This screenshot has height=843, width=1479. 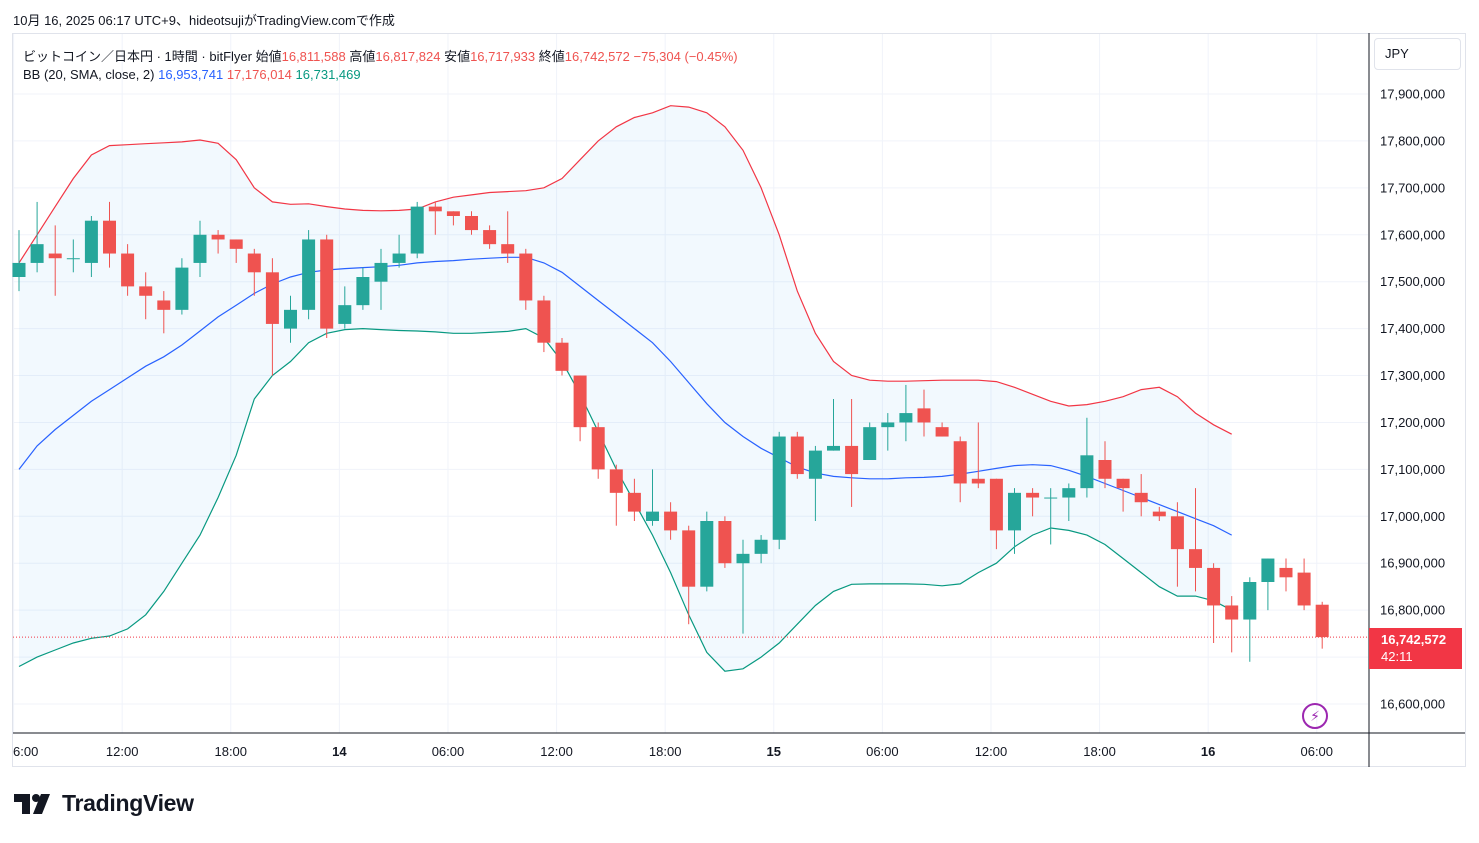 What do you see at coordinates (1417, 54) in the screenshot?
I see `currency-button: JPY` at bounding box center [1417, 54].